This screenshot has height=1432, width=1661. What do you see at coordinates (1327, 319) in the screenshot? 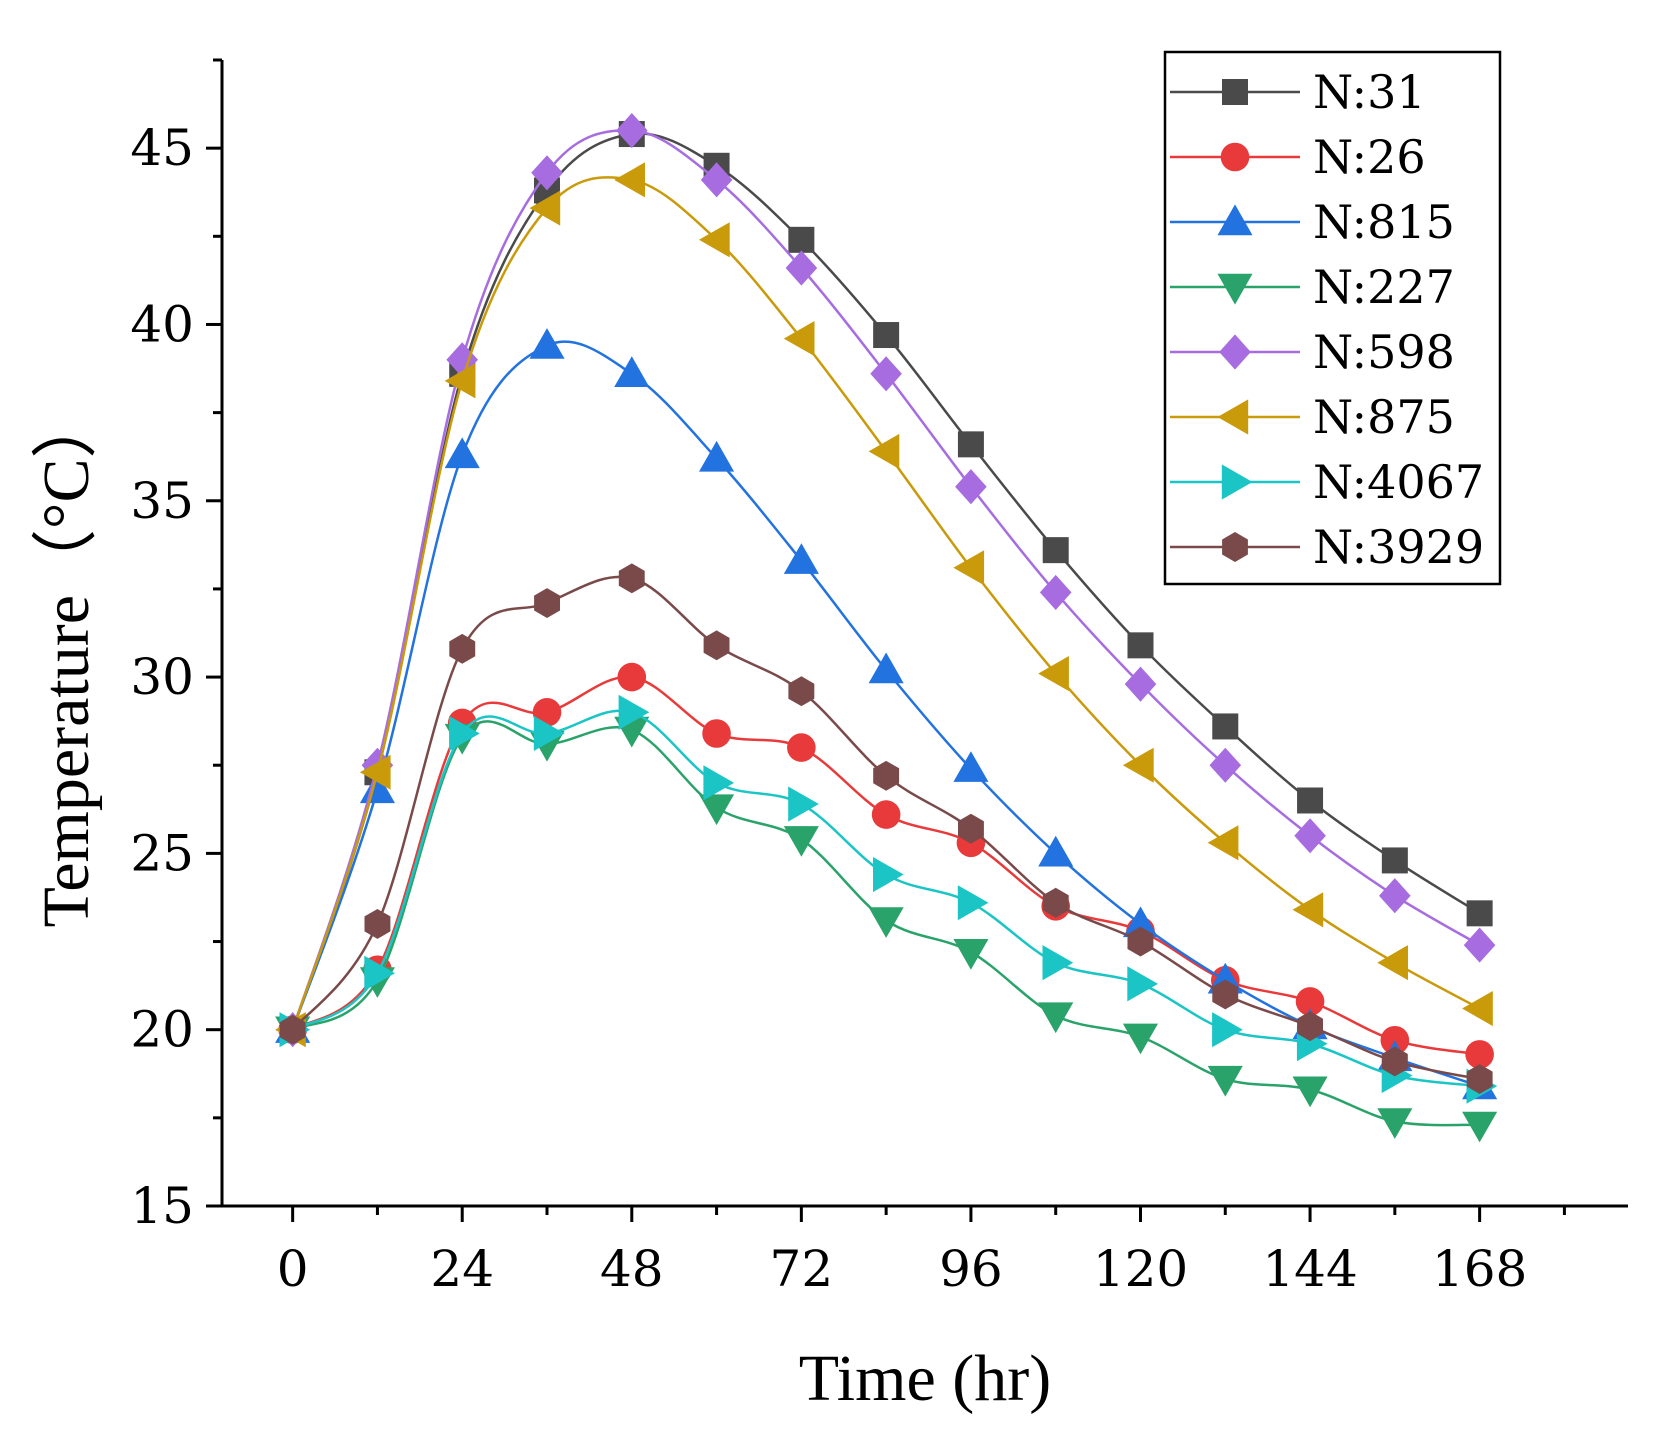
I see `legend-items: N:31 N:26 N:815 N:227 N:598 N:875 N:4067 N:3929` at bounding box center [1327, 319].